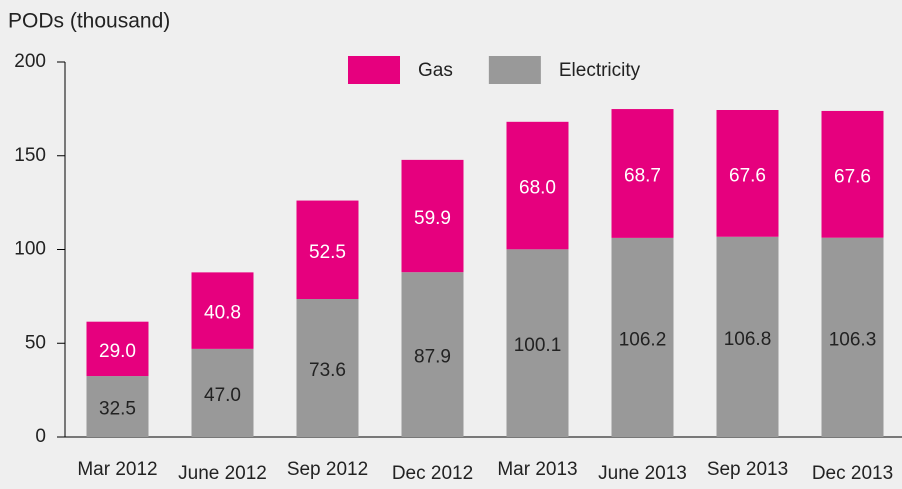 This screenshot has width=902, height=489. What do you see at coordinates (40, 436) in the screenshot?
I see `y-tick-label: 0` at bounding box center [40, 436].